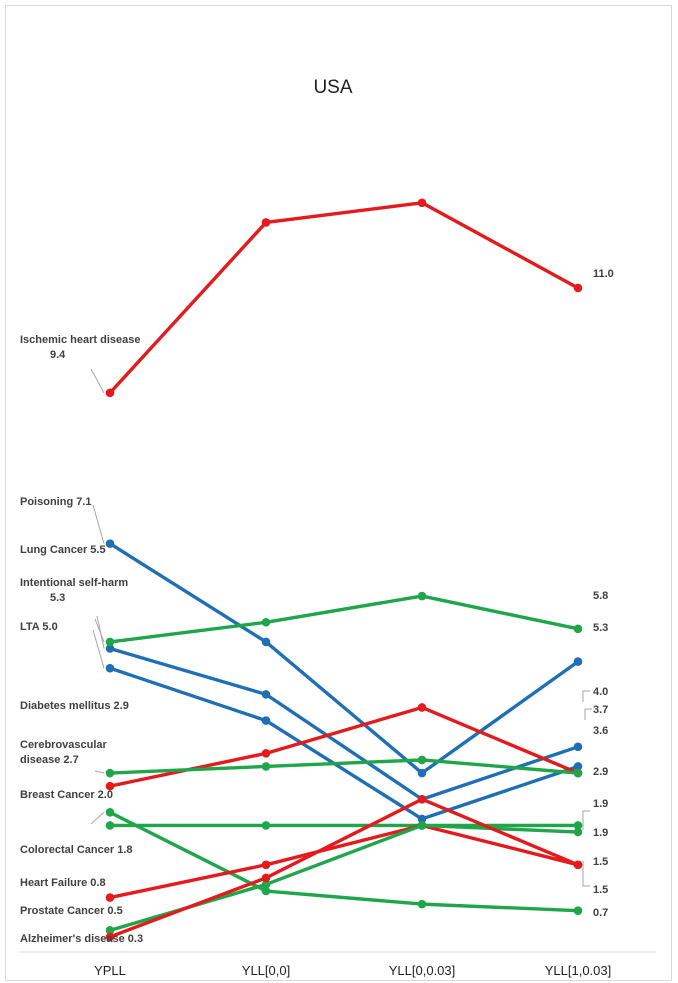 This screenshot has height=983, width=678. I want to click on x-tick-label-0: YPLL, so click(110, 970).